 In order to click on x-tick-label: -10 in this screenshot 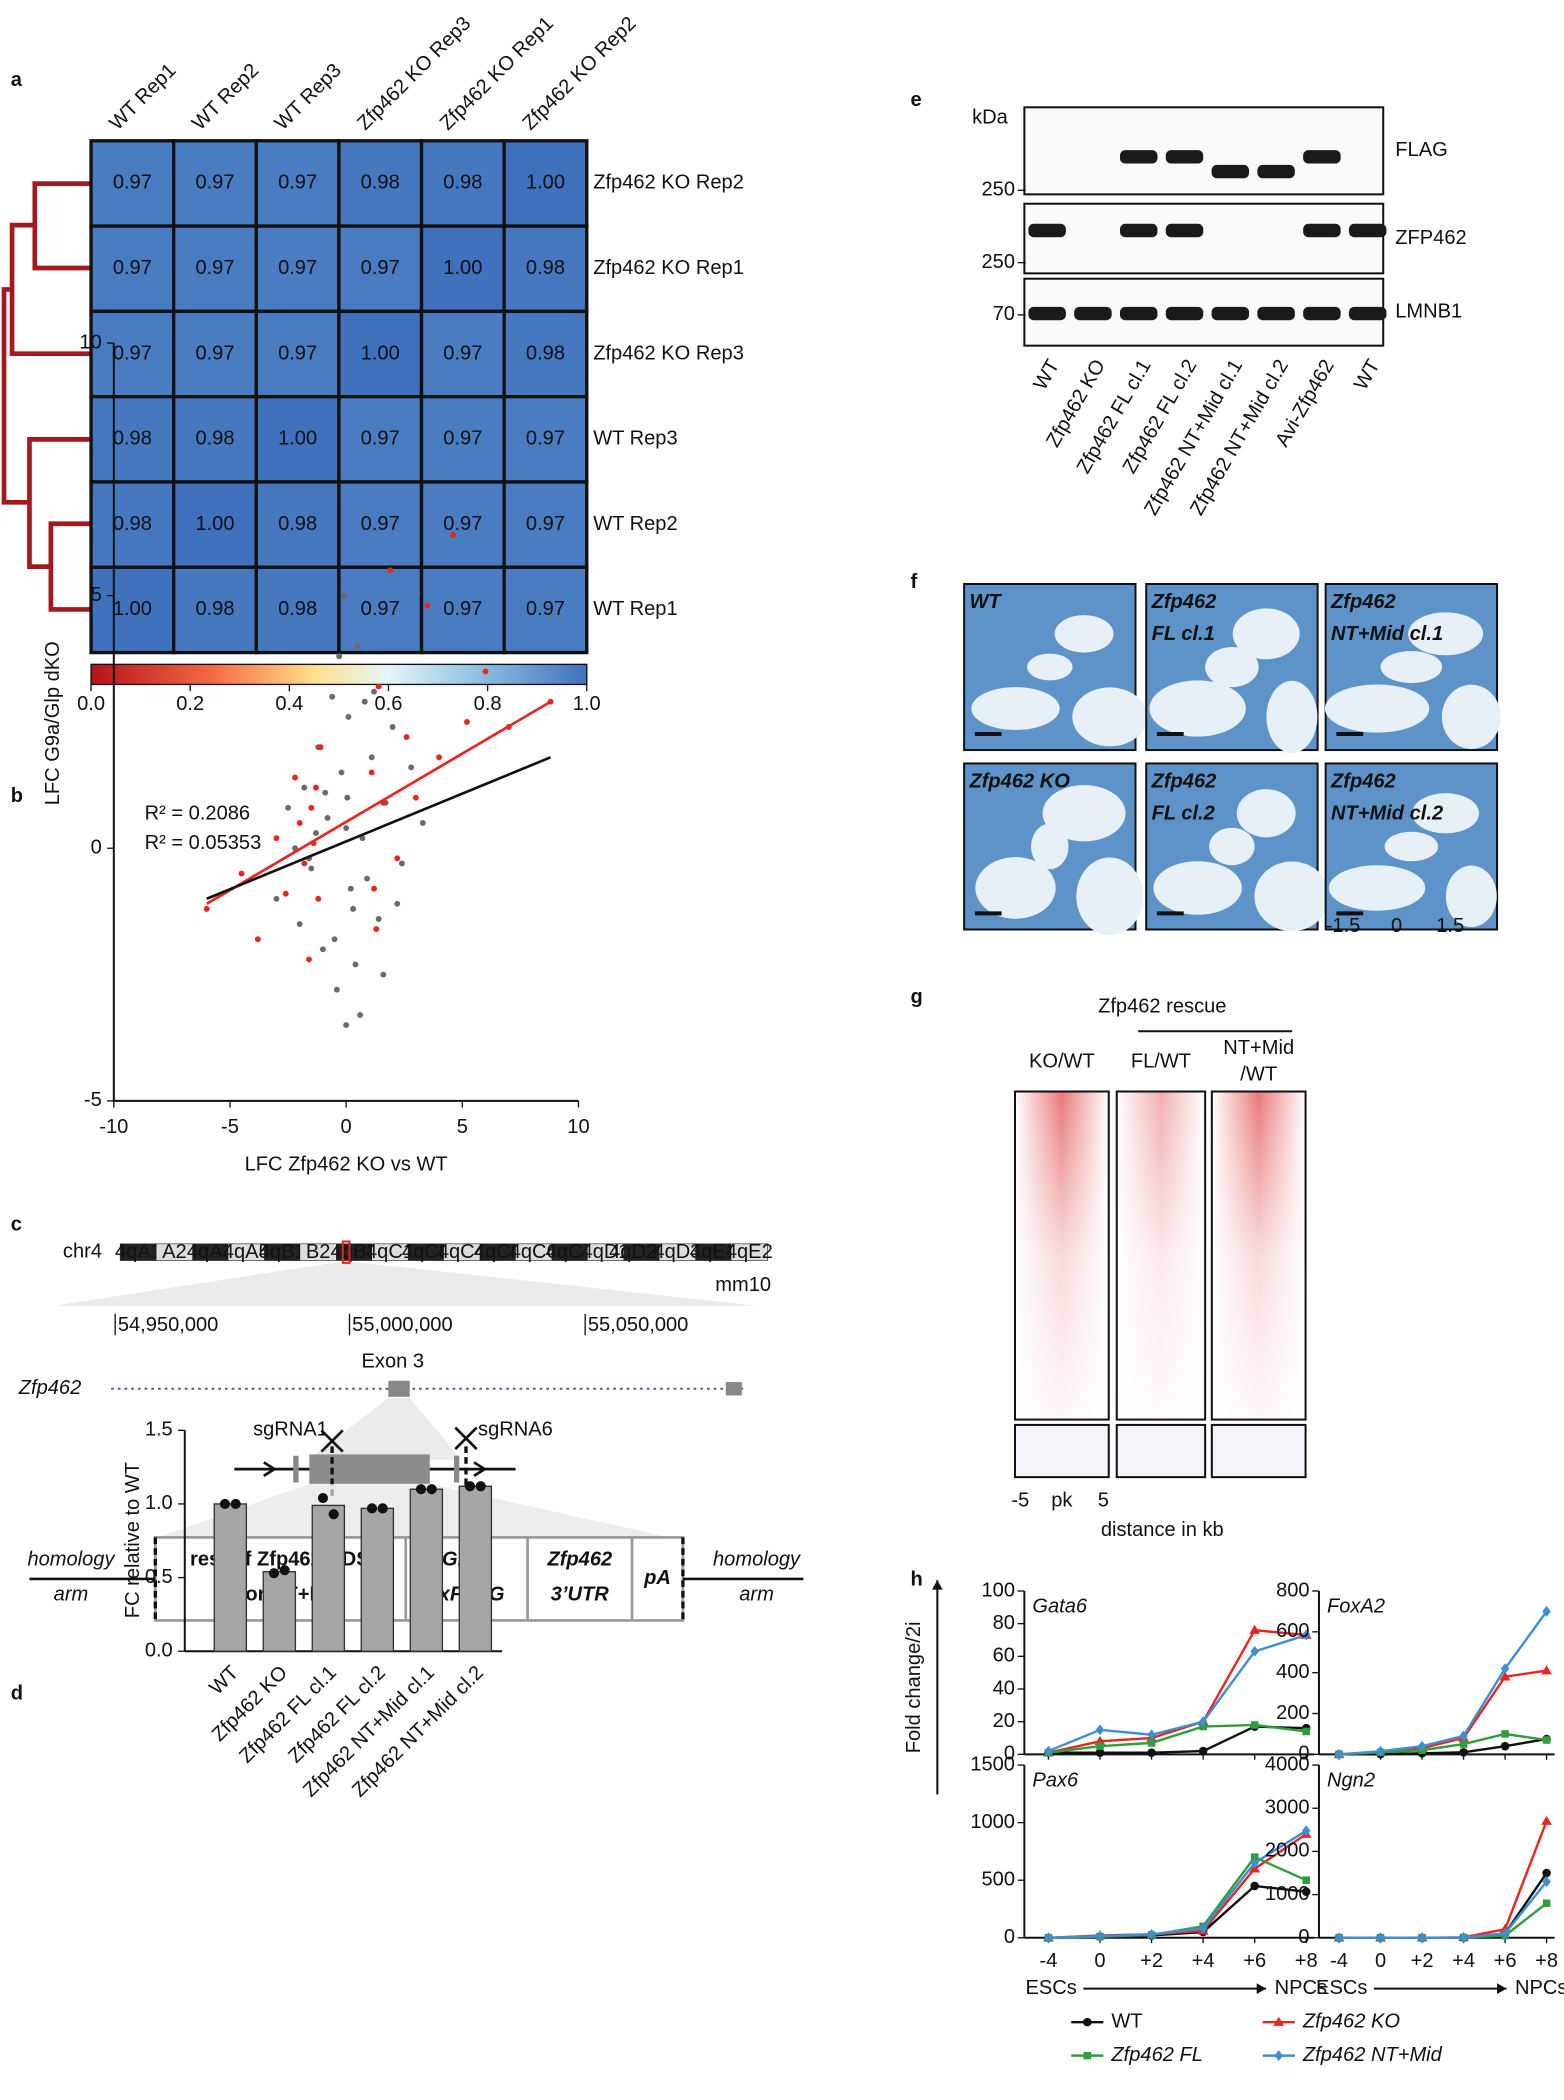, I will do `click(113, 1127)`.